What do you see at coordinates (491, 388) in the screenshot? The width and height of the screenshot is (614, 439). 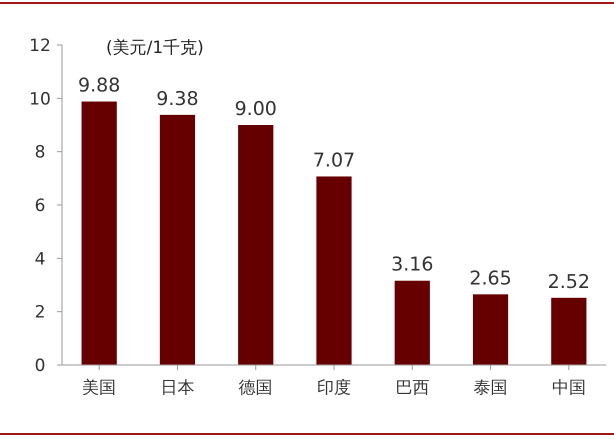 I see `x-tick-label: 泰国` at bounding box center [491, 388].